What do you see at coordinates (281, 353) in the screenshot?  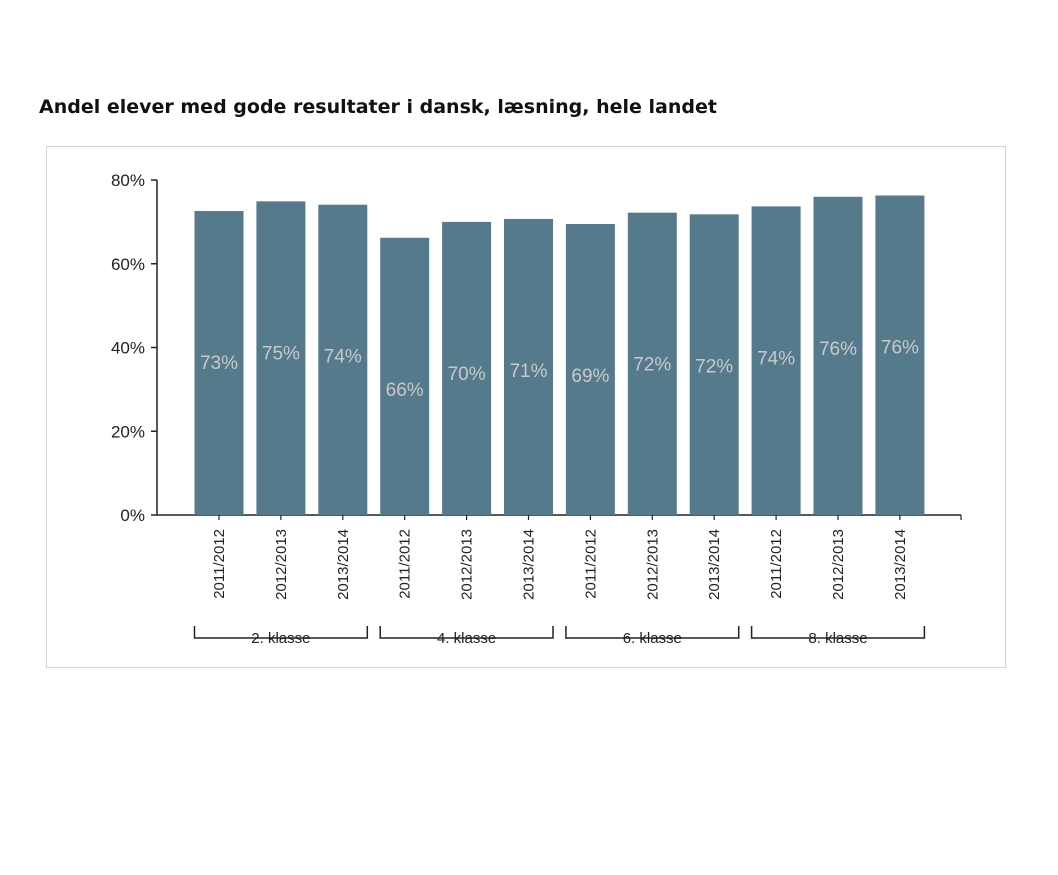 I see `bar-data-label: 75%` at bounding box center [281, 353].